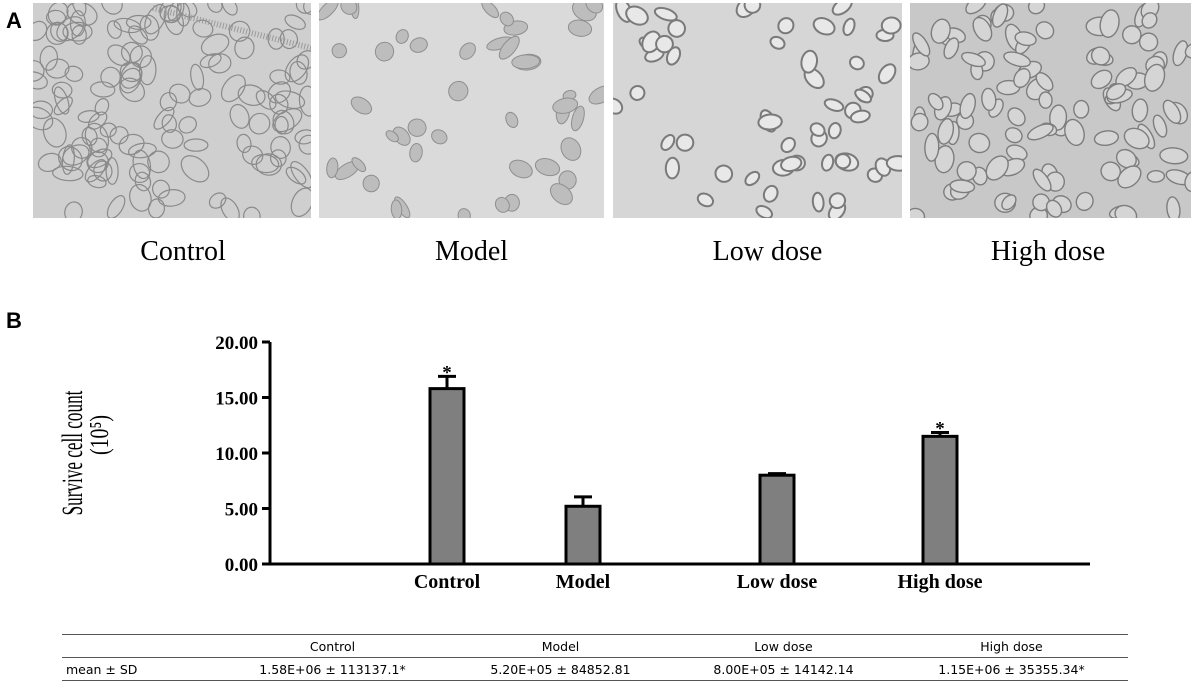 This screenshot has height=689, width=1191. What do you see at coordinates (560, 646) in the screenshot?
I see `table-header-cell: Model` at bounding box center [560, 646].